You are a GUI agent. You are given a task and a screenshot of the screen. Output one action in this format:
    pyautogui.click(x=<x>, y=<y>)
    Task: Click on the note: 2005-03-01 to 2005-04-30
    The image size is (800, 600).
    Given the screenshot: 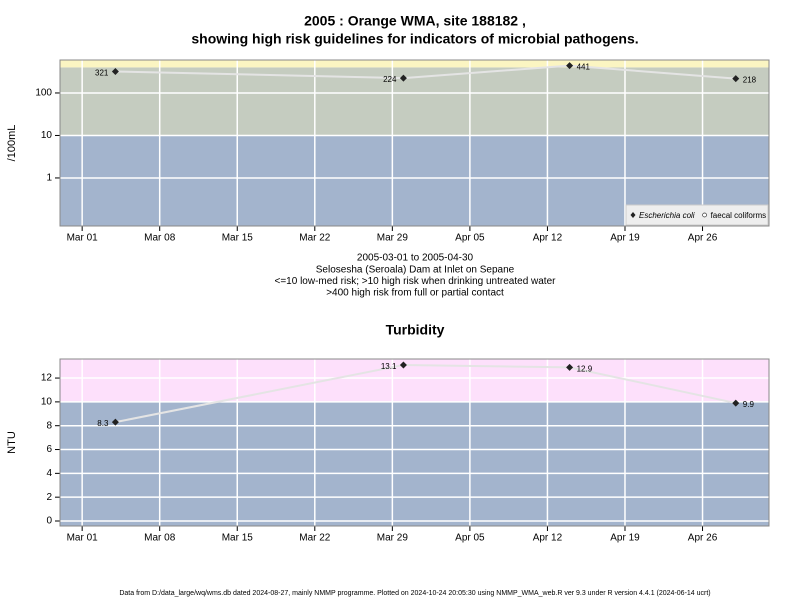 What is the action you would take?
    pyautogui.click(x=415, y=258)
    